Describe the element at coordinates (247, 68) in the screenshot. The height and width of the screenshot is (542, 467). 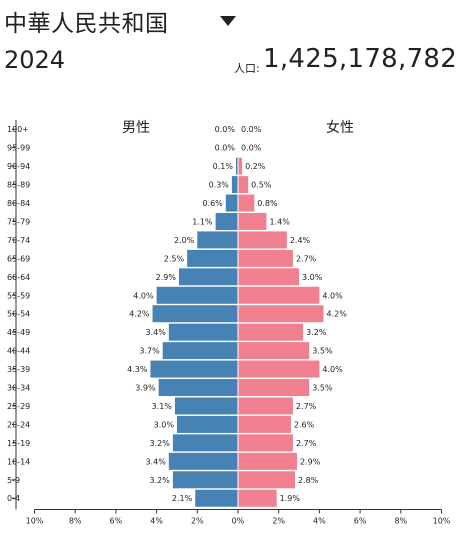
I see `population-label: 人口:` at that location.